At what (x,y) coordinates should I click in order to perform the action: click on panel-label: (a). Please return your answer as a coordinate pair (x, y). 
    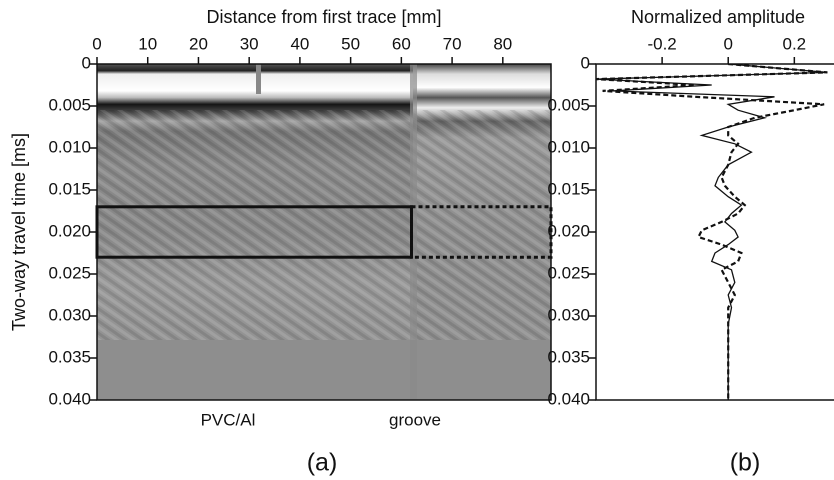
    Looking at the image, I should click on (322, 463).